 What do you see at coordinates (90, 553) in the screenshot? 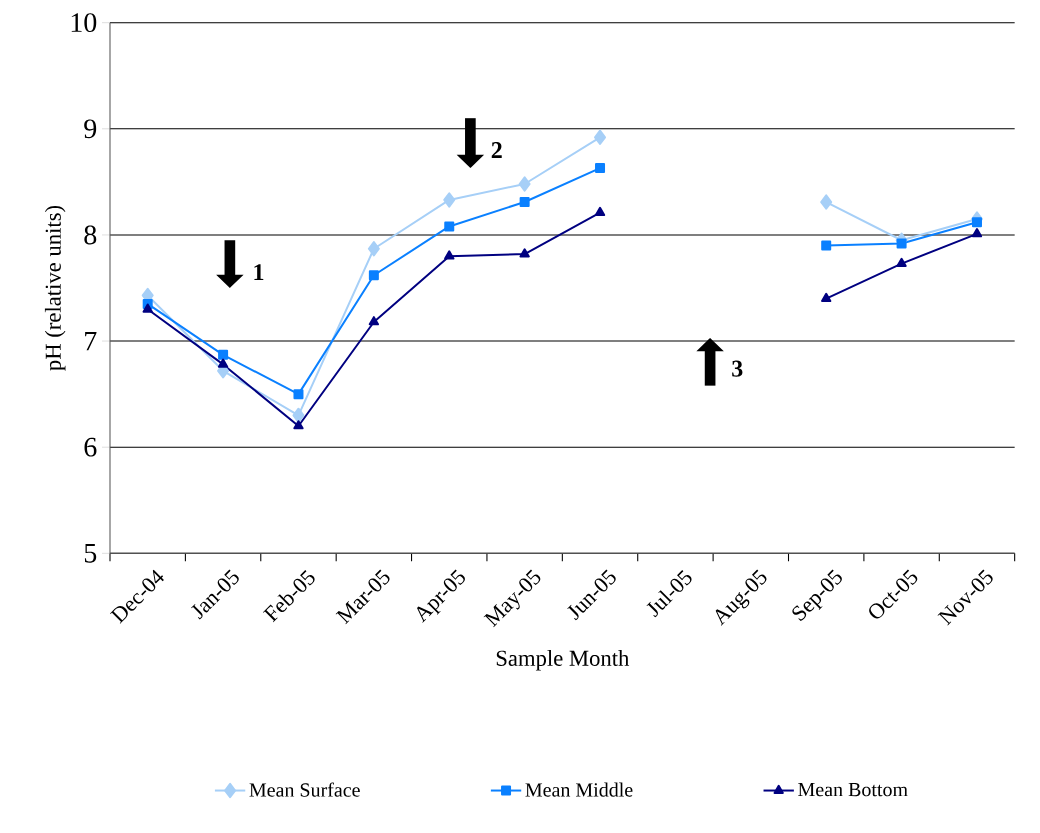
I see `y-tick-label: 5` at bounding box center [90, 553].